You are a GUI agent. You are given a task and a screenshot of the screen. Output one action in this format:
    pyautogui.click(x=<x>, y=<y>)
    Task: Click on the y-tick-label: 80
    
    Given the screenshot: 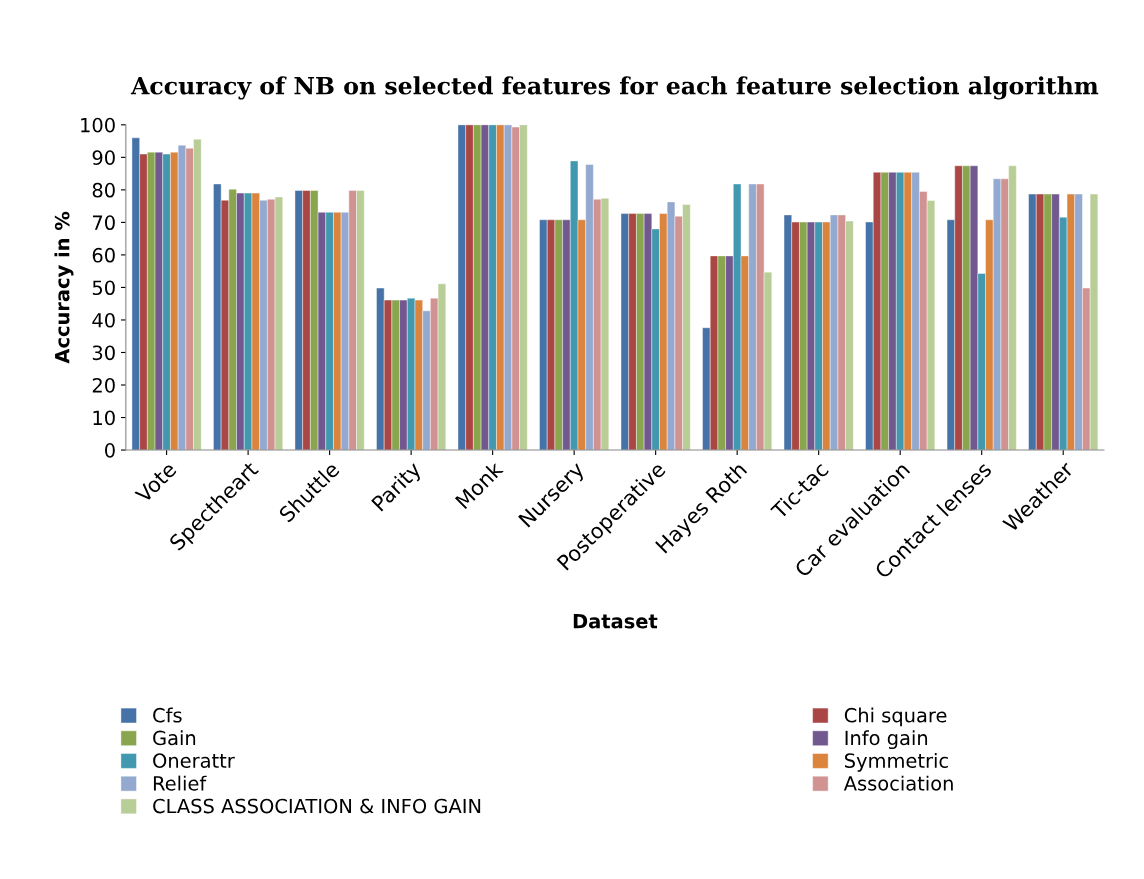 What is the action you would take?
    pyautogui.click(x=103, y=190)
    